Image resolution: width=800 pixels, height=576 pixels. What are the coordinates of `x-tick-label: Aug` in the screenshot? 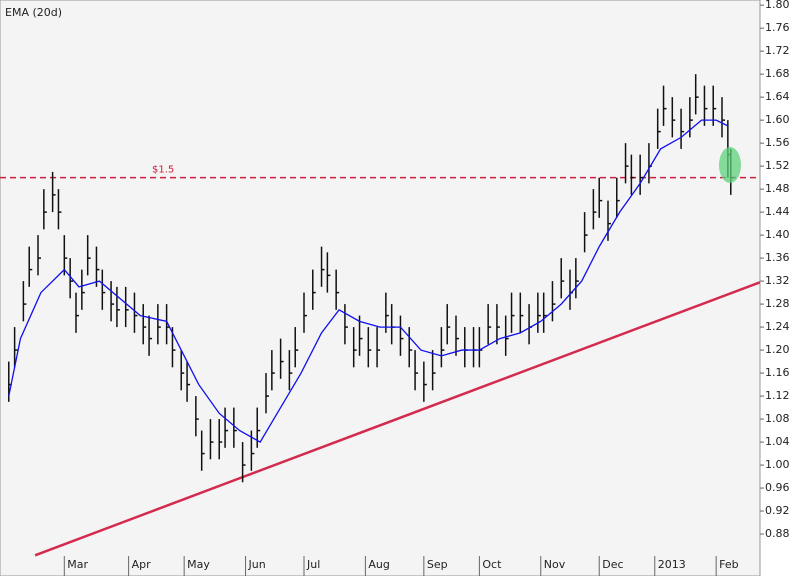 It's located at (378, 564).